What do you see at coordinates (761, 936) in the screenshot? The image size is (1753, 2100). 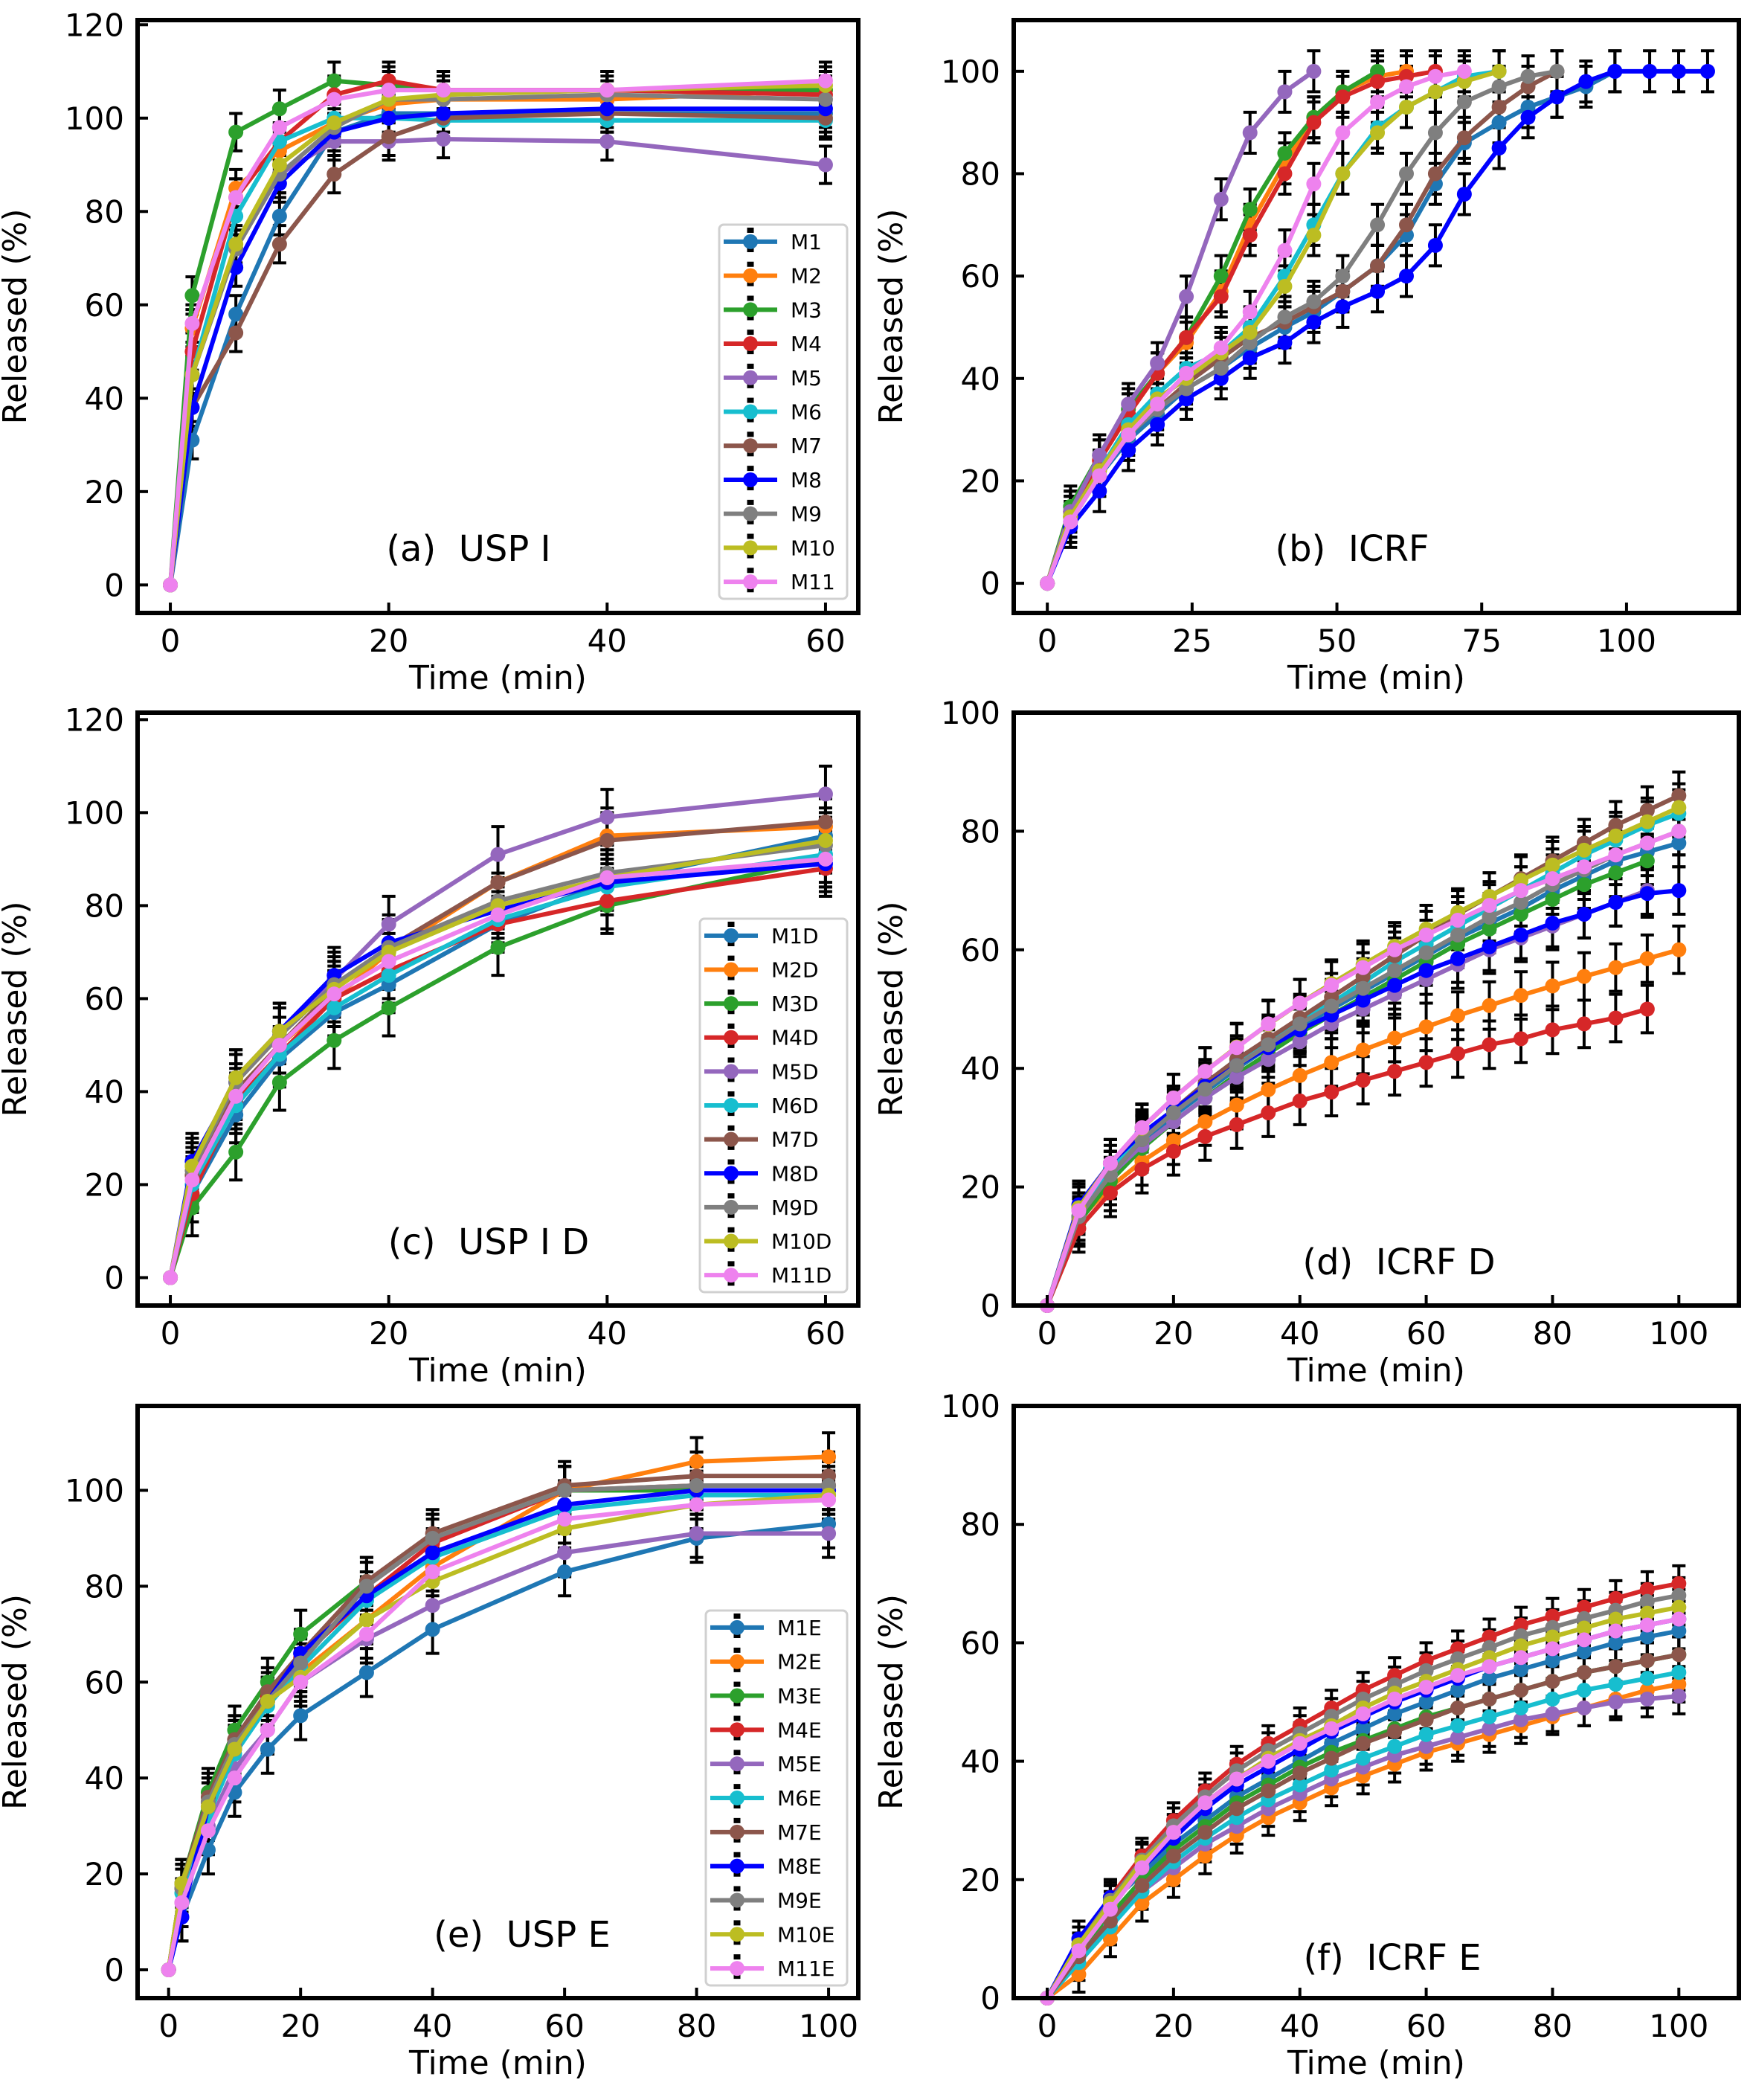 I see `legend-item-M1D: M1D` at bounding box center [761, 936].